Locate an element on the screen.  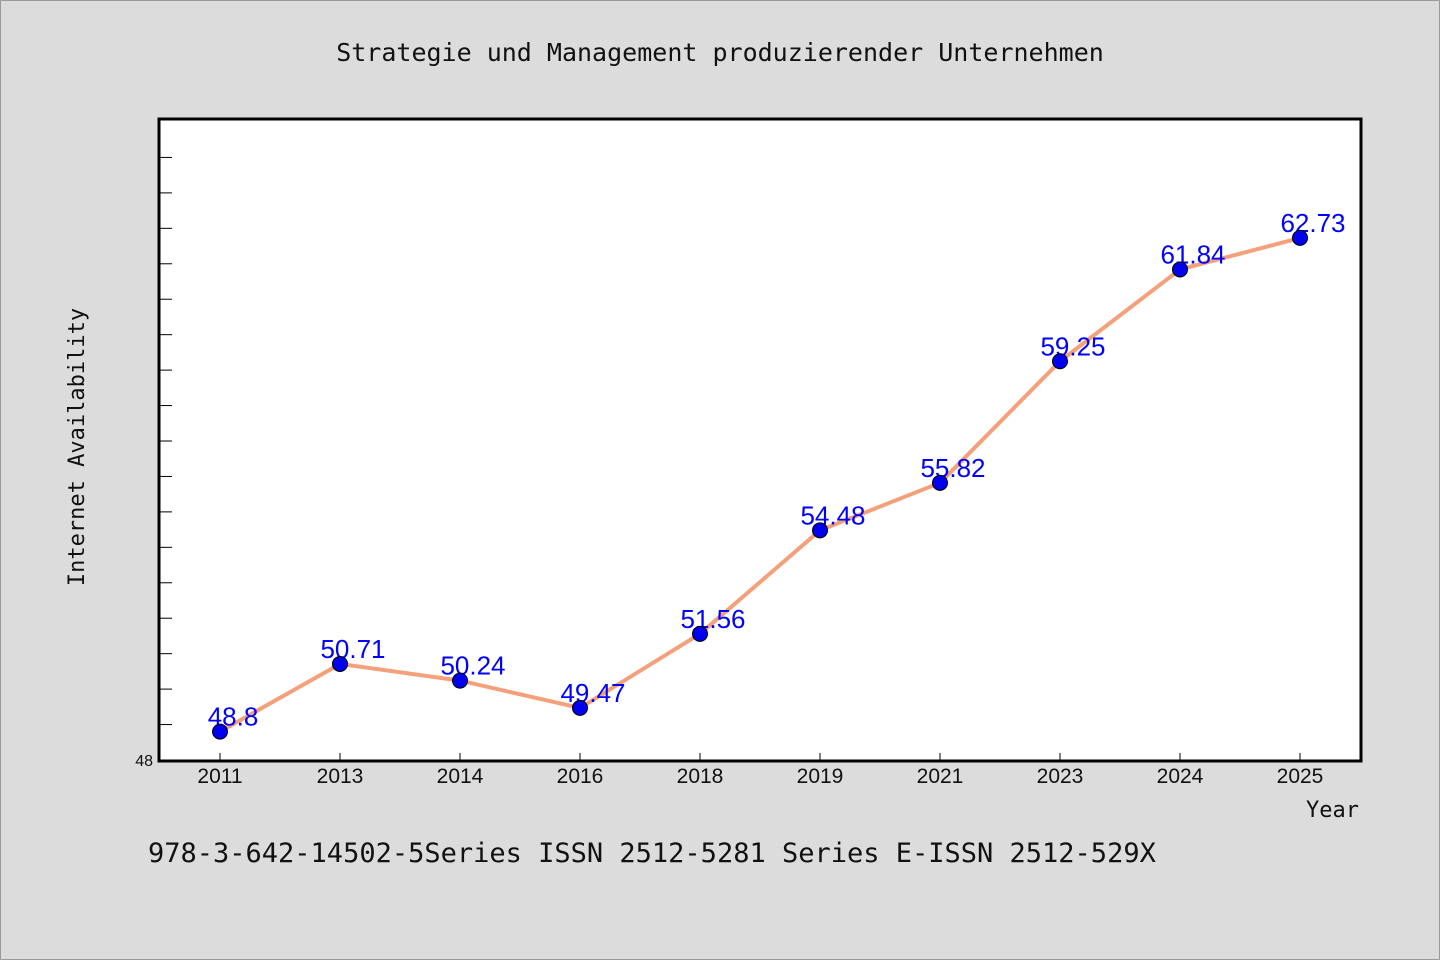
x-tick-label: 2023 is located at coordinates (1060, 776).